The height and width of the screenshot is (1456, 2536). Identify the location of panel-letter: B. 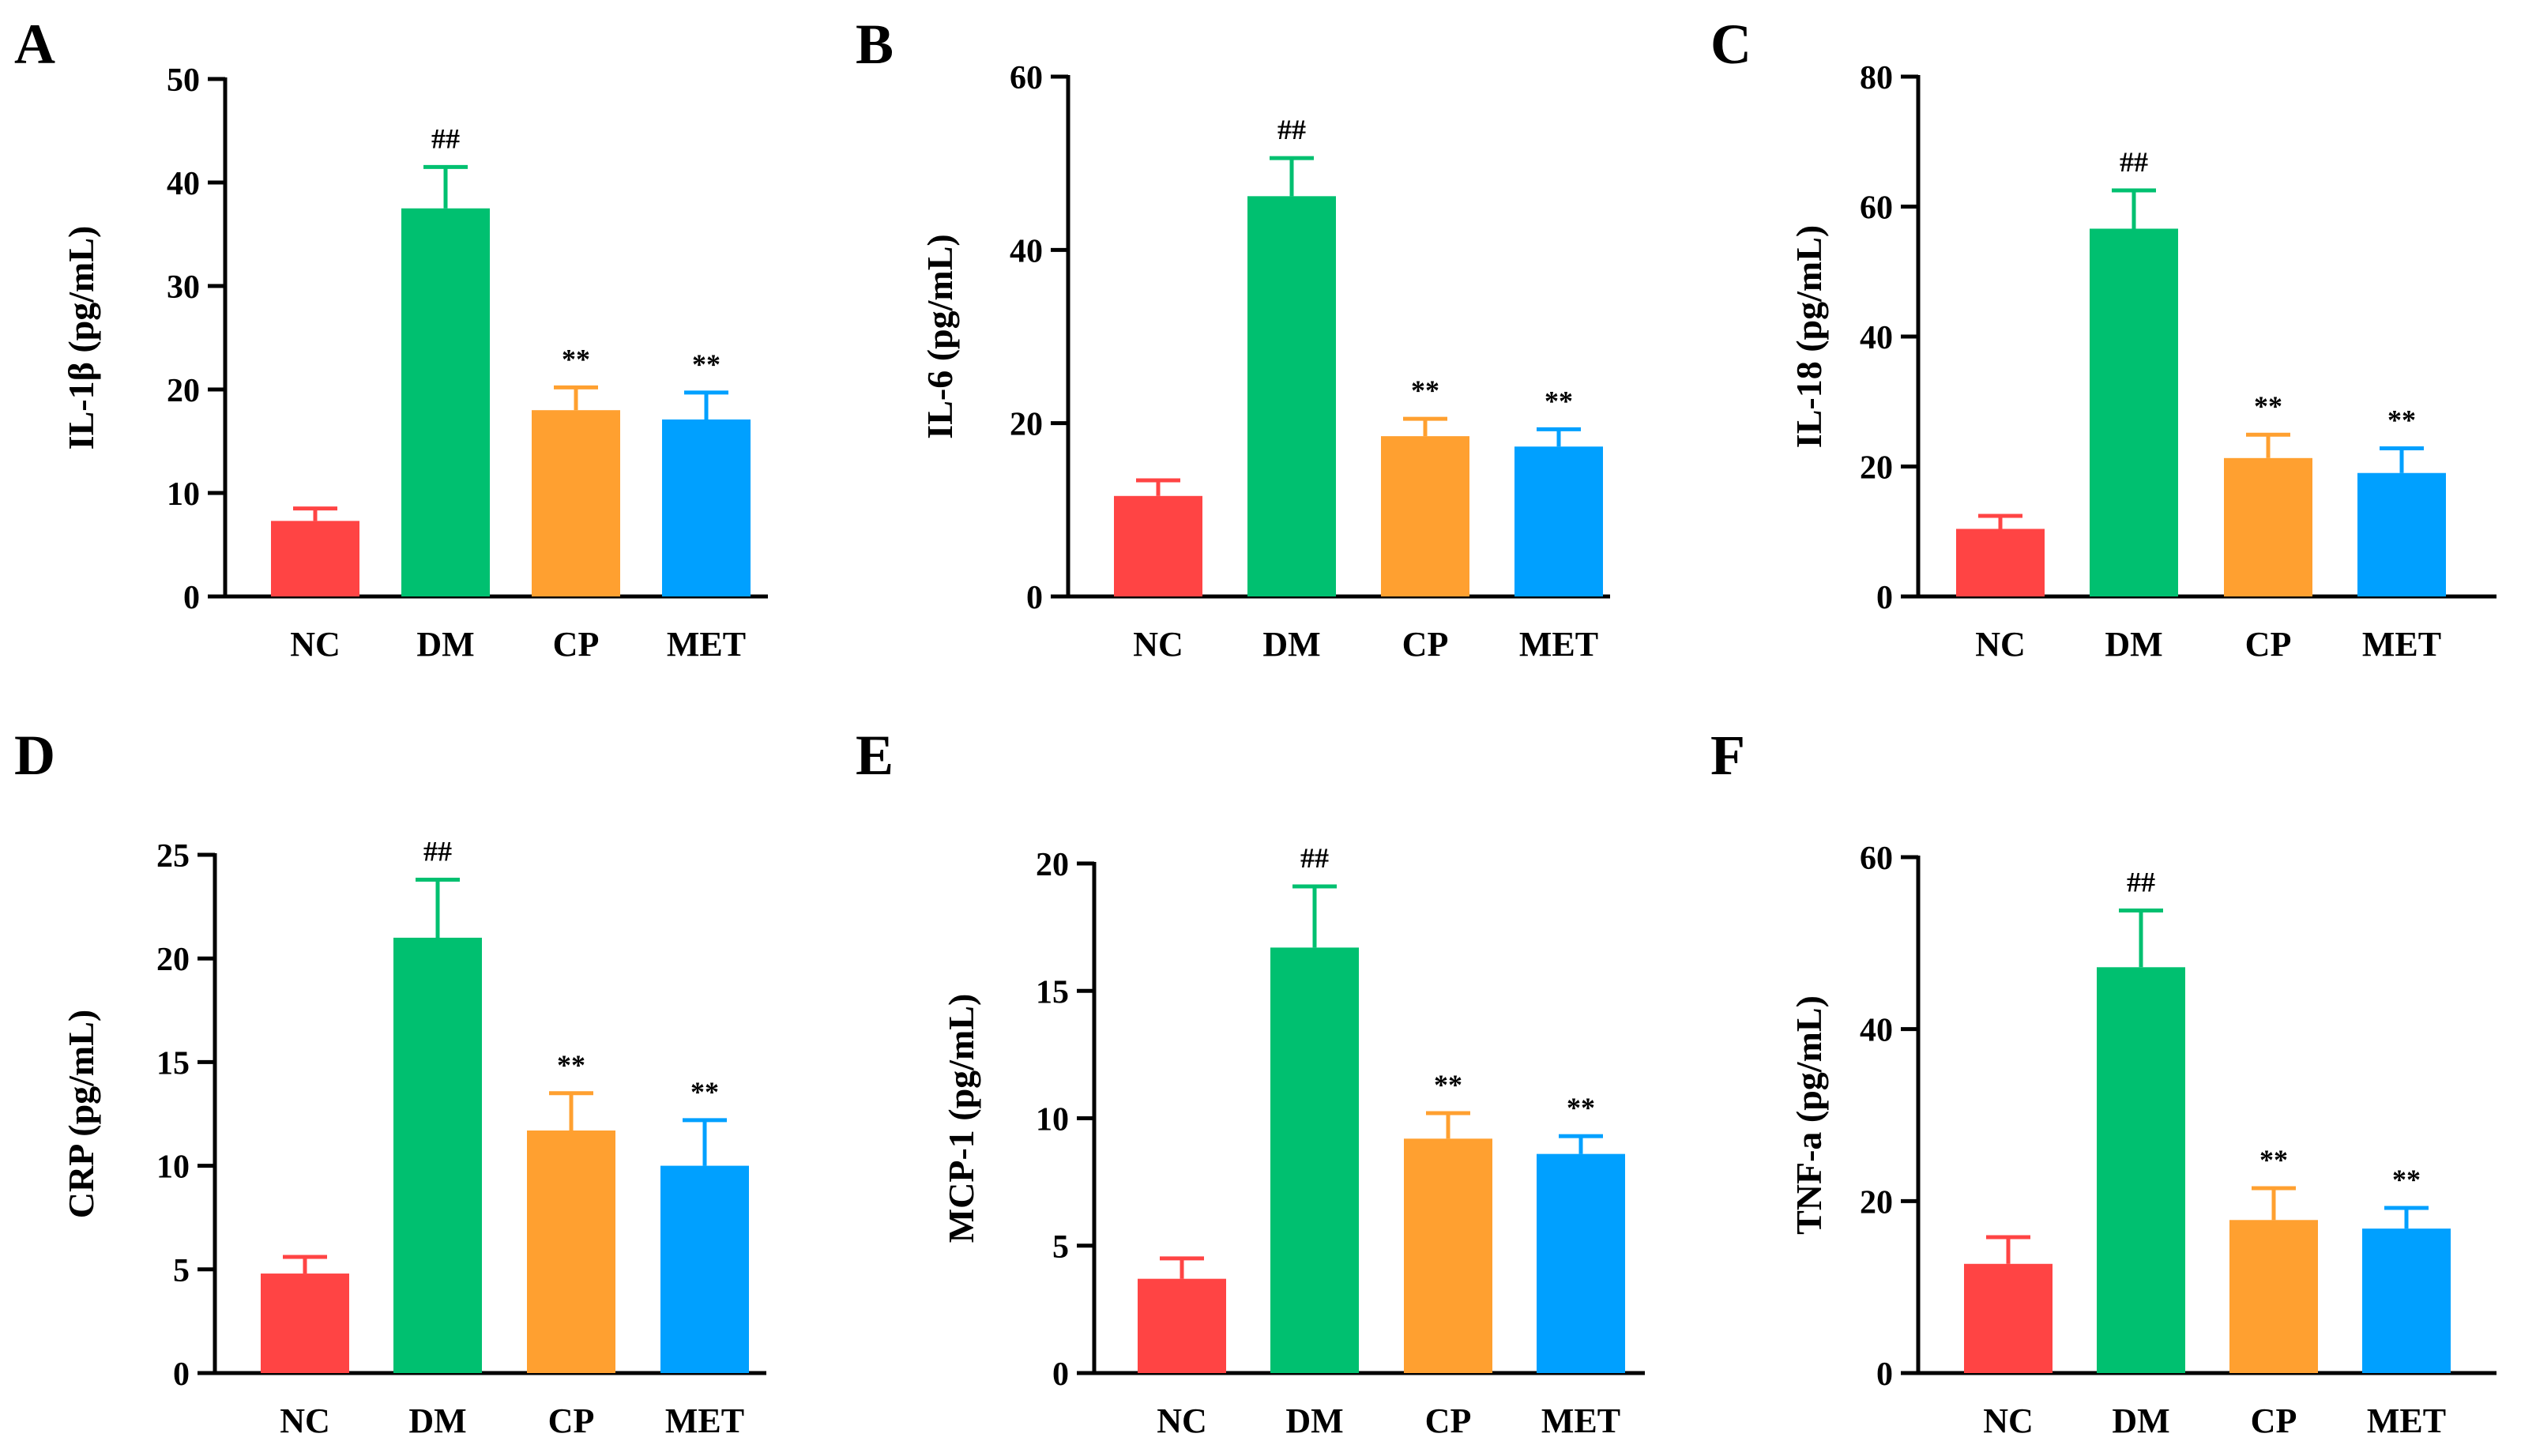
(875, 44).